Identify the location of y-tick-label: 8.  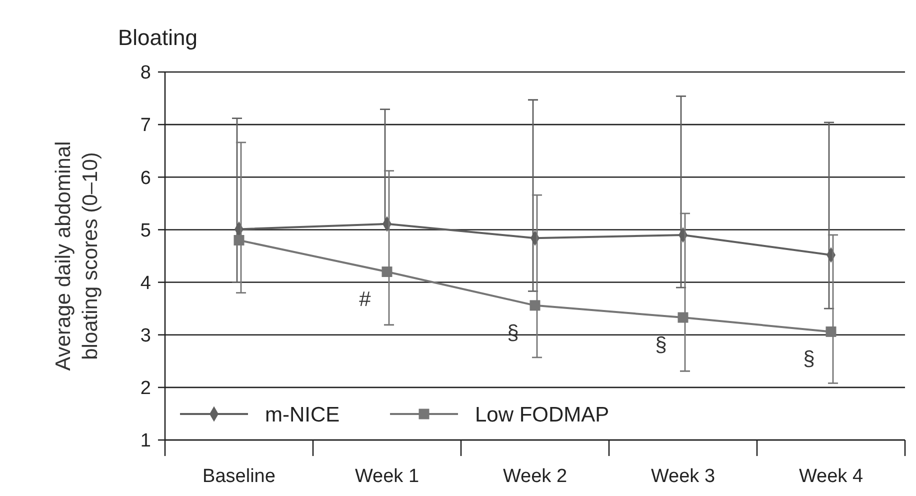
(145, 73).